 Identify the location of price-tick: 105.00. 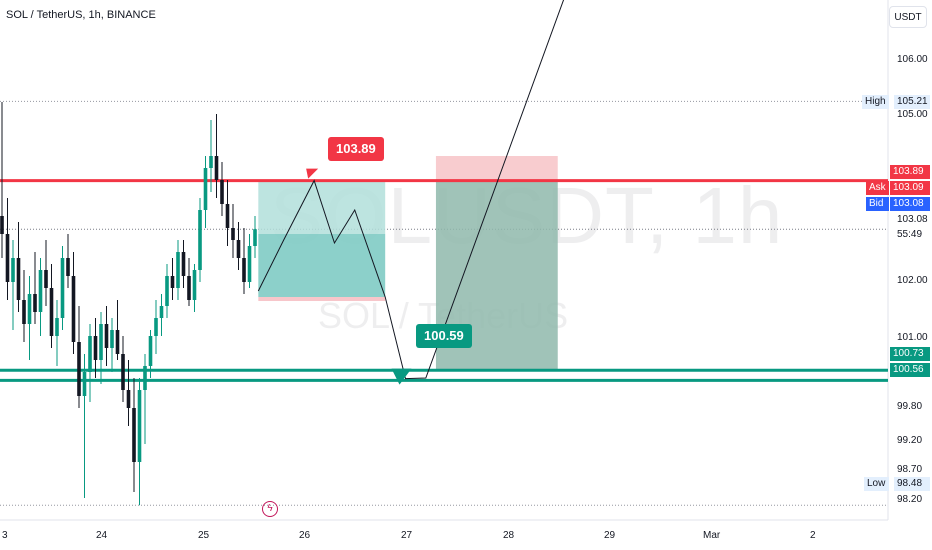
(912, 114).